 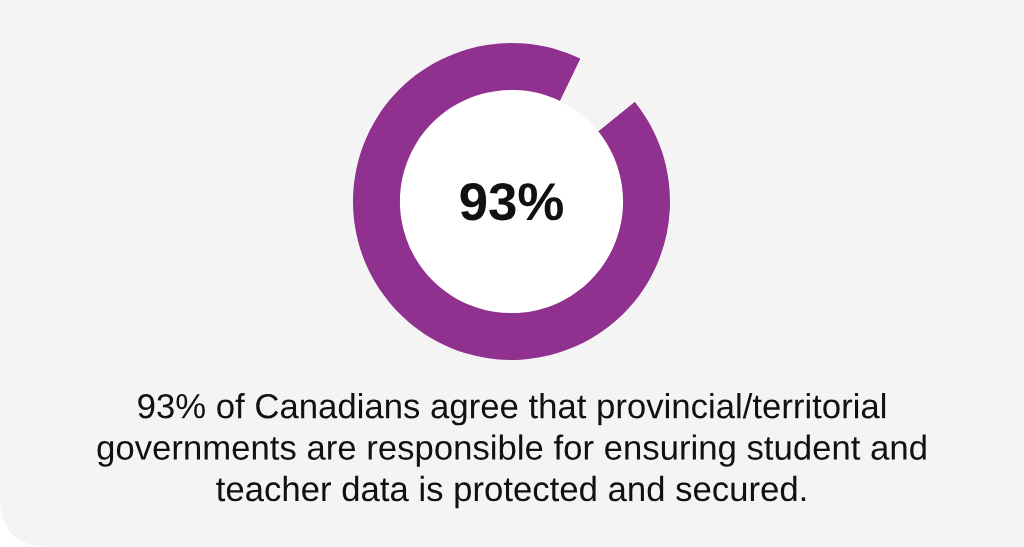 I want to click on data-label: 93%, so click(x=511, y=202).